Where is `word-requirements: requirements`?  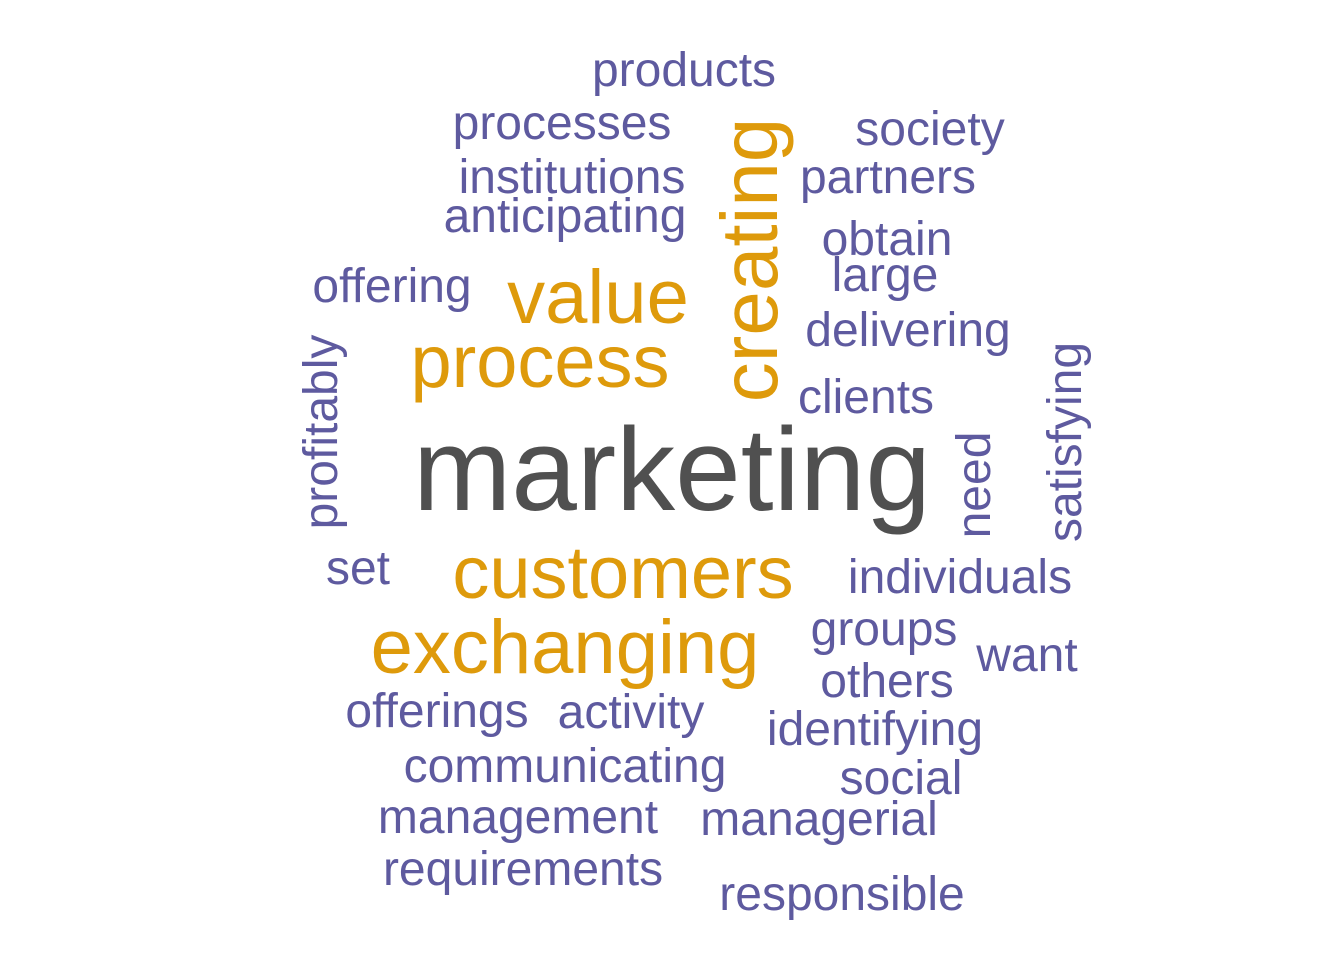 word-requirements: requirements is located at coordinates (523, 869).